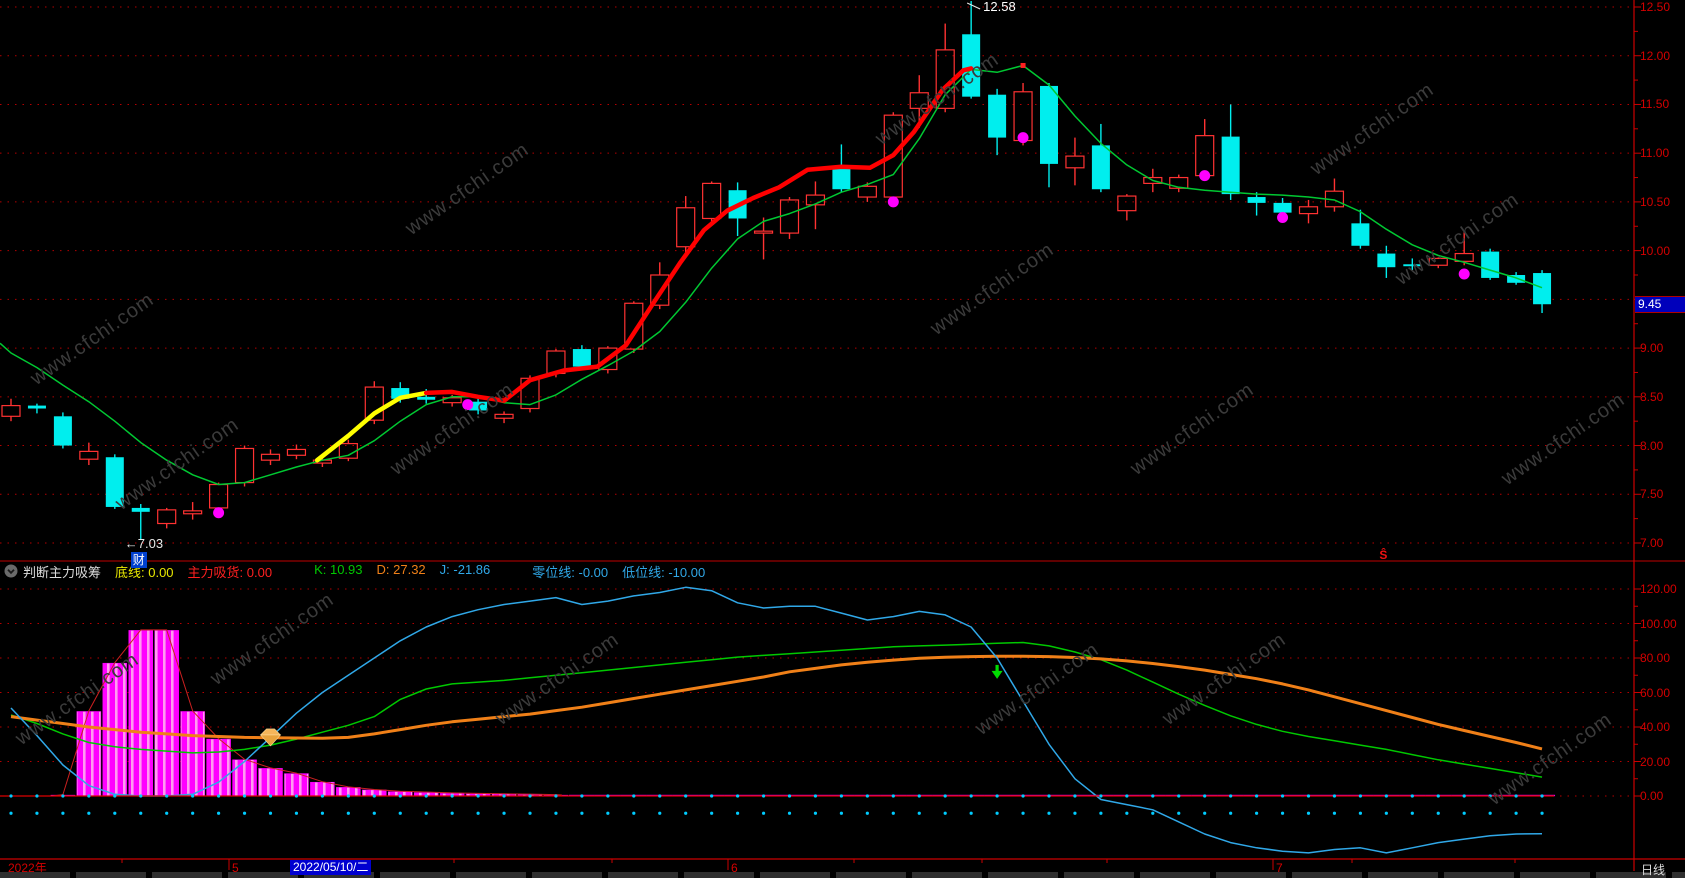 This screenshot has height=878, width=1685. Describe the element at coordinates (1652, 348) in the screenshot. I see `price-axis-label: 9.00` at that location.